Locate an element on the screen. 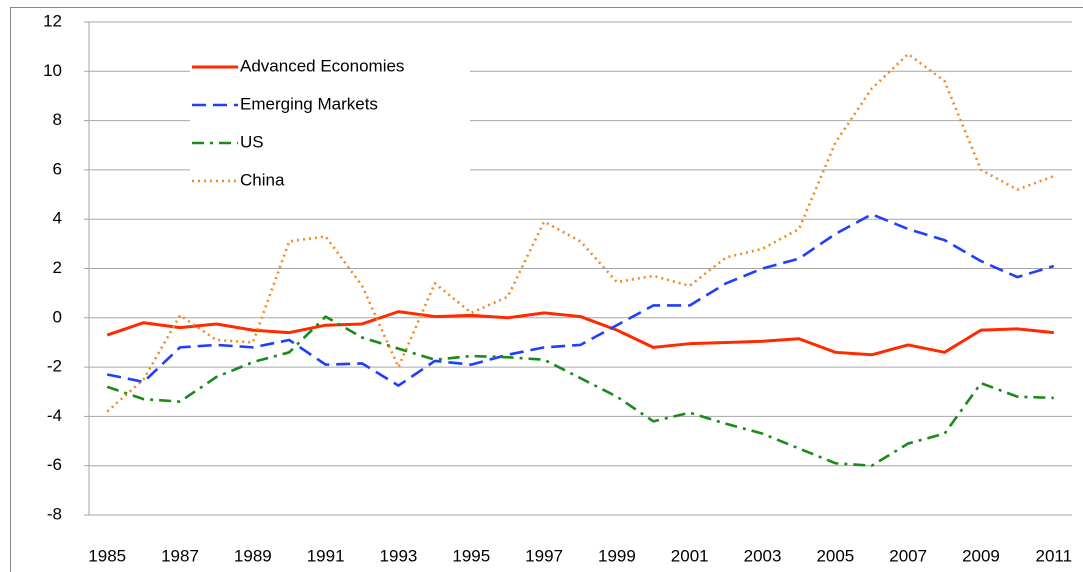 The height and width of the screenshot is (572, 1083). x-tick-label: 1993 is located at coordinates (399, 555).